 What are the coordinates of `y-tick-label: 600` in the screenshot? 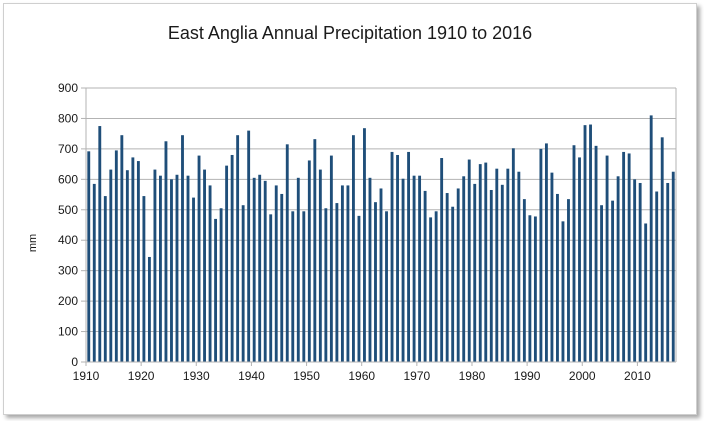 It's located at (68, 179).